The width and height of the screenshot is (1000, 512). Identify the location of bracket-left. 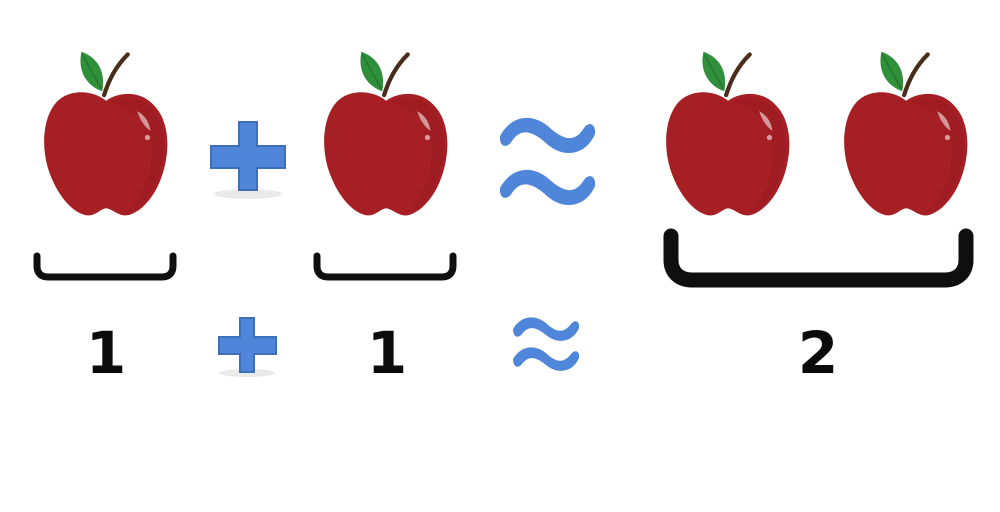
(105, 266).